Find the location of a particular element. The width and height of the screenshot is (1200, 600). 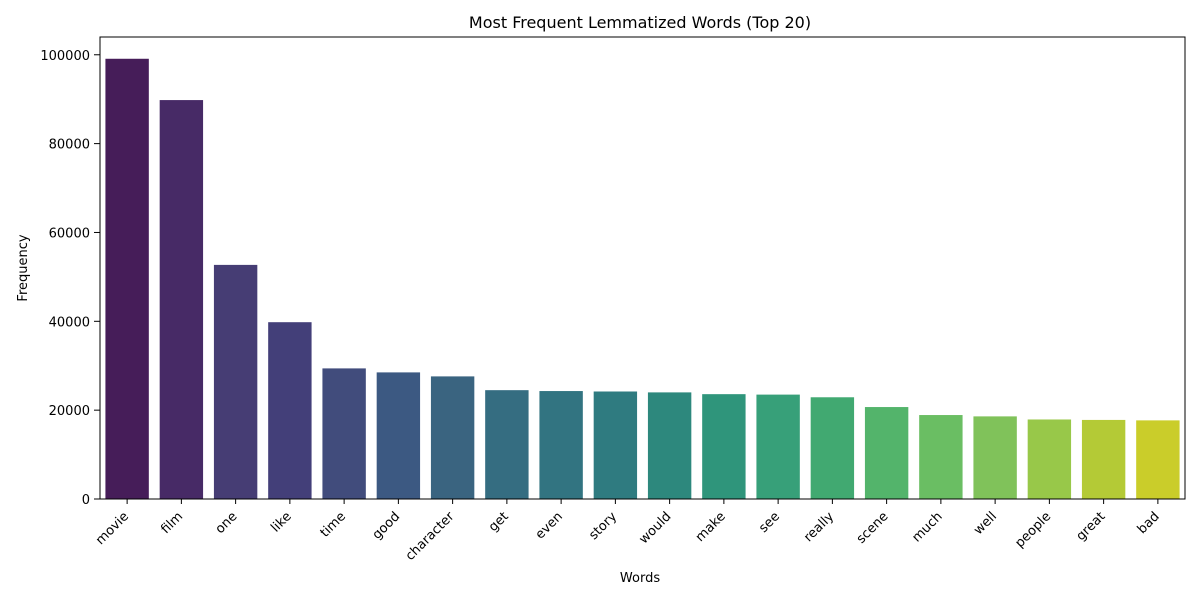

y-axis: 0 20000 40000 60000 80000 100000 is located at coordinates (70, 278).